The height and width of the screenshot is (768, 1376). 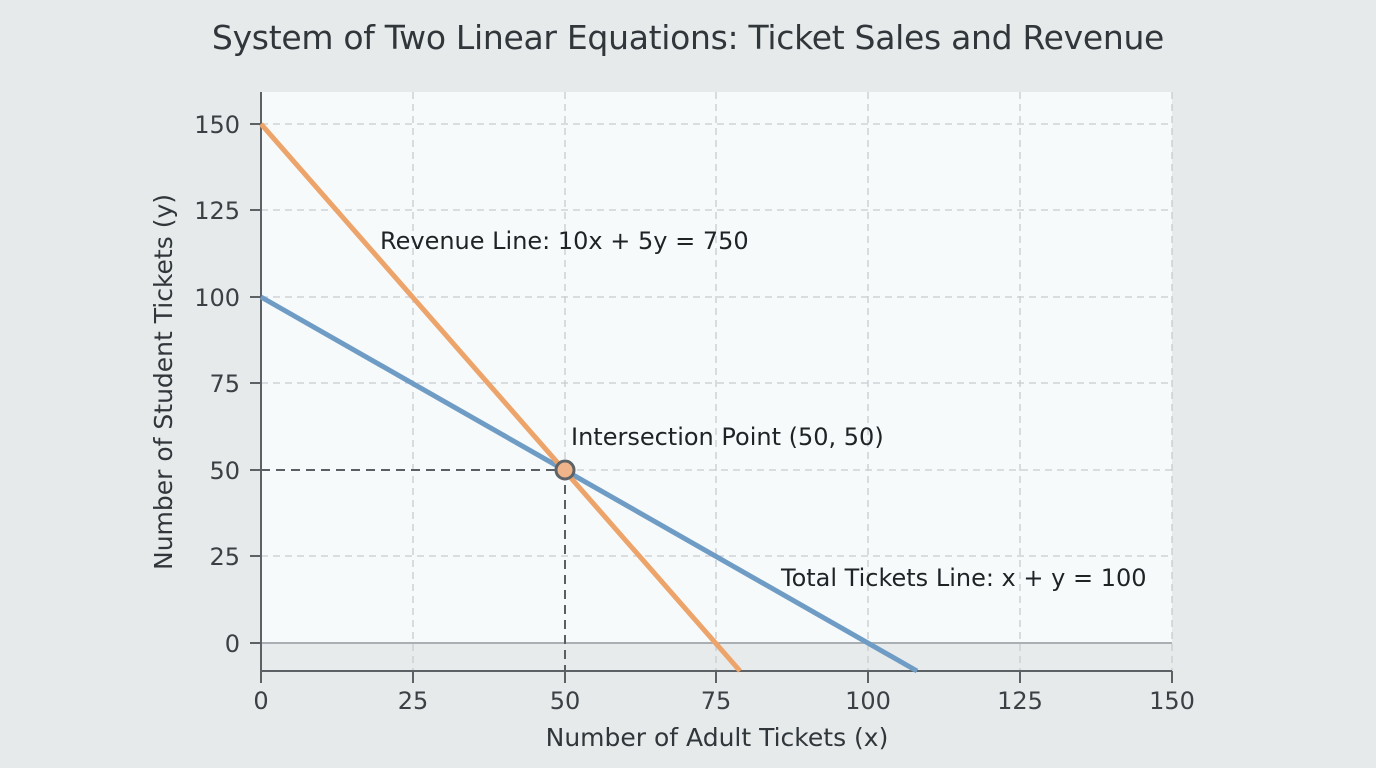 I want to click on y-tick-labels: 150 125 100 75 50 25 0, so click(x=217, y=384).